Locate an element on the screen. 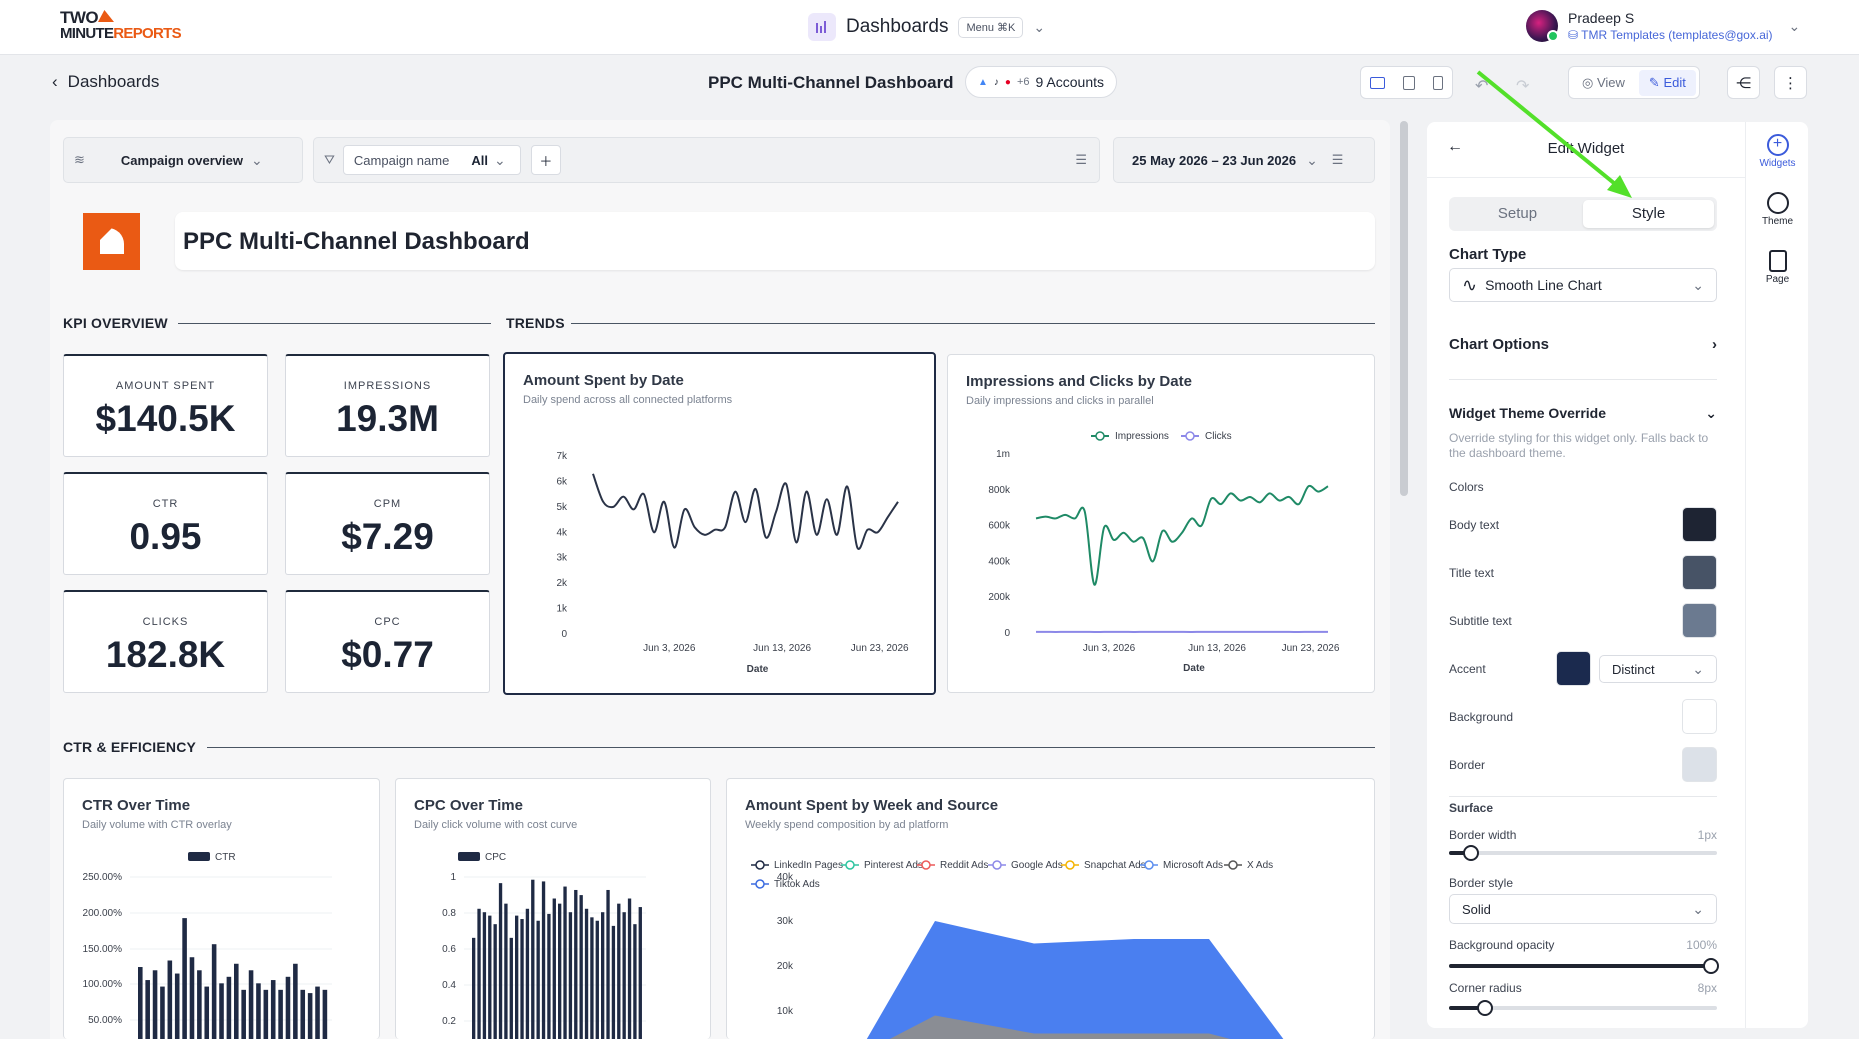 The image size is (1859, 1039). kpi-card-impressions: IMPRESSIONS 19.3M is located at coordinates (387, 405).